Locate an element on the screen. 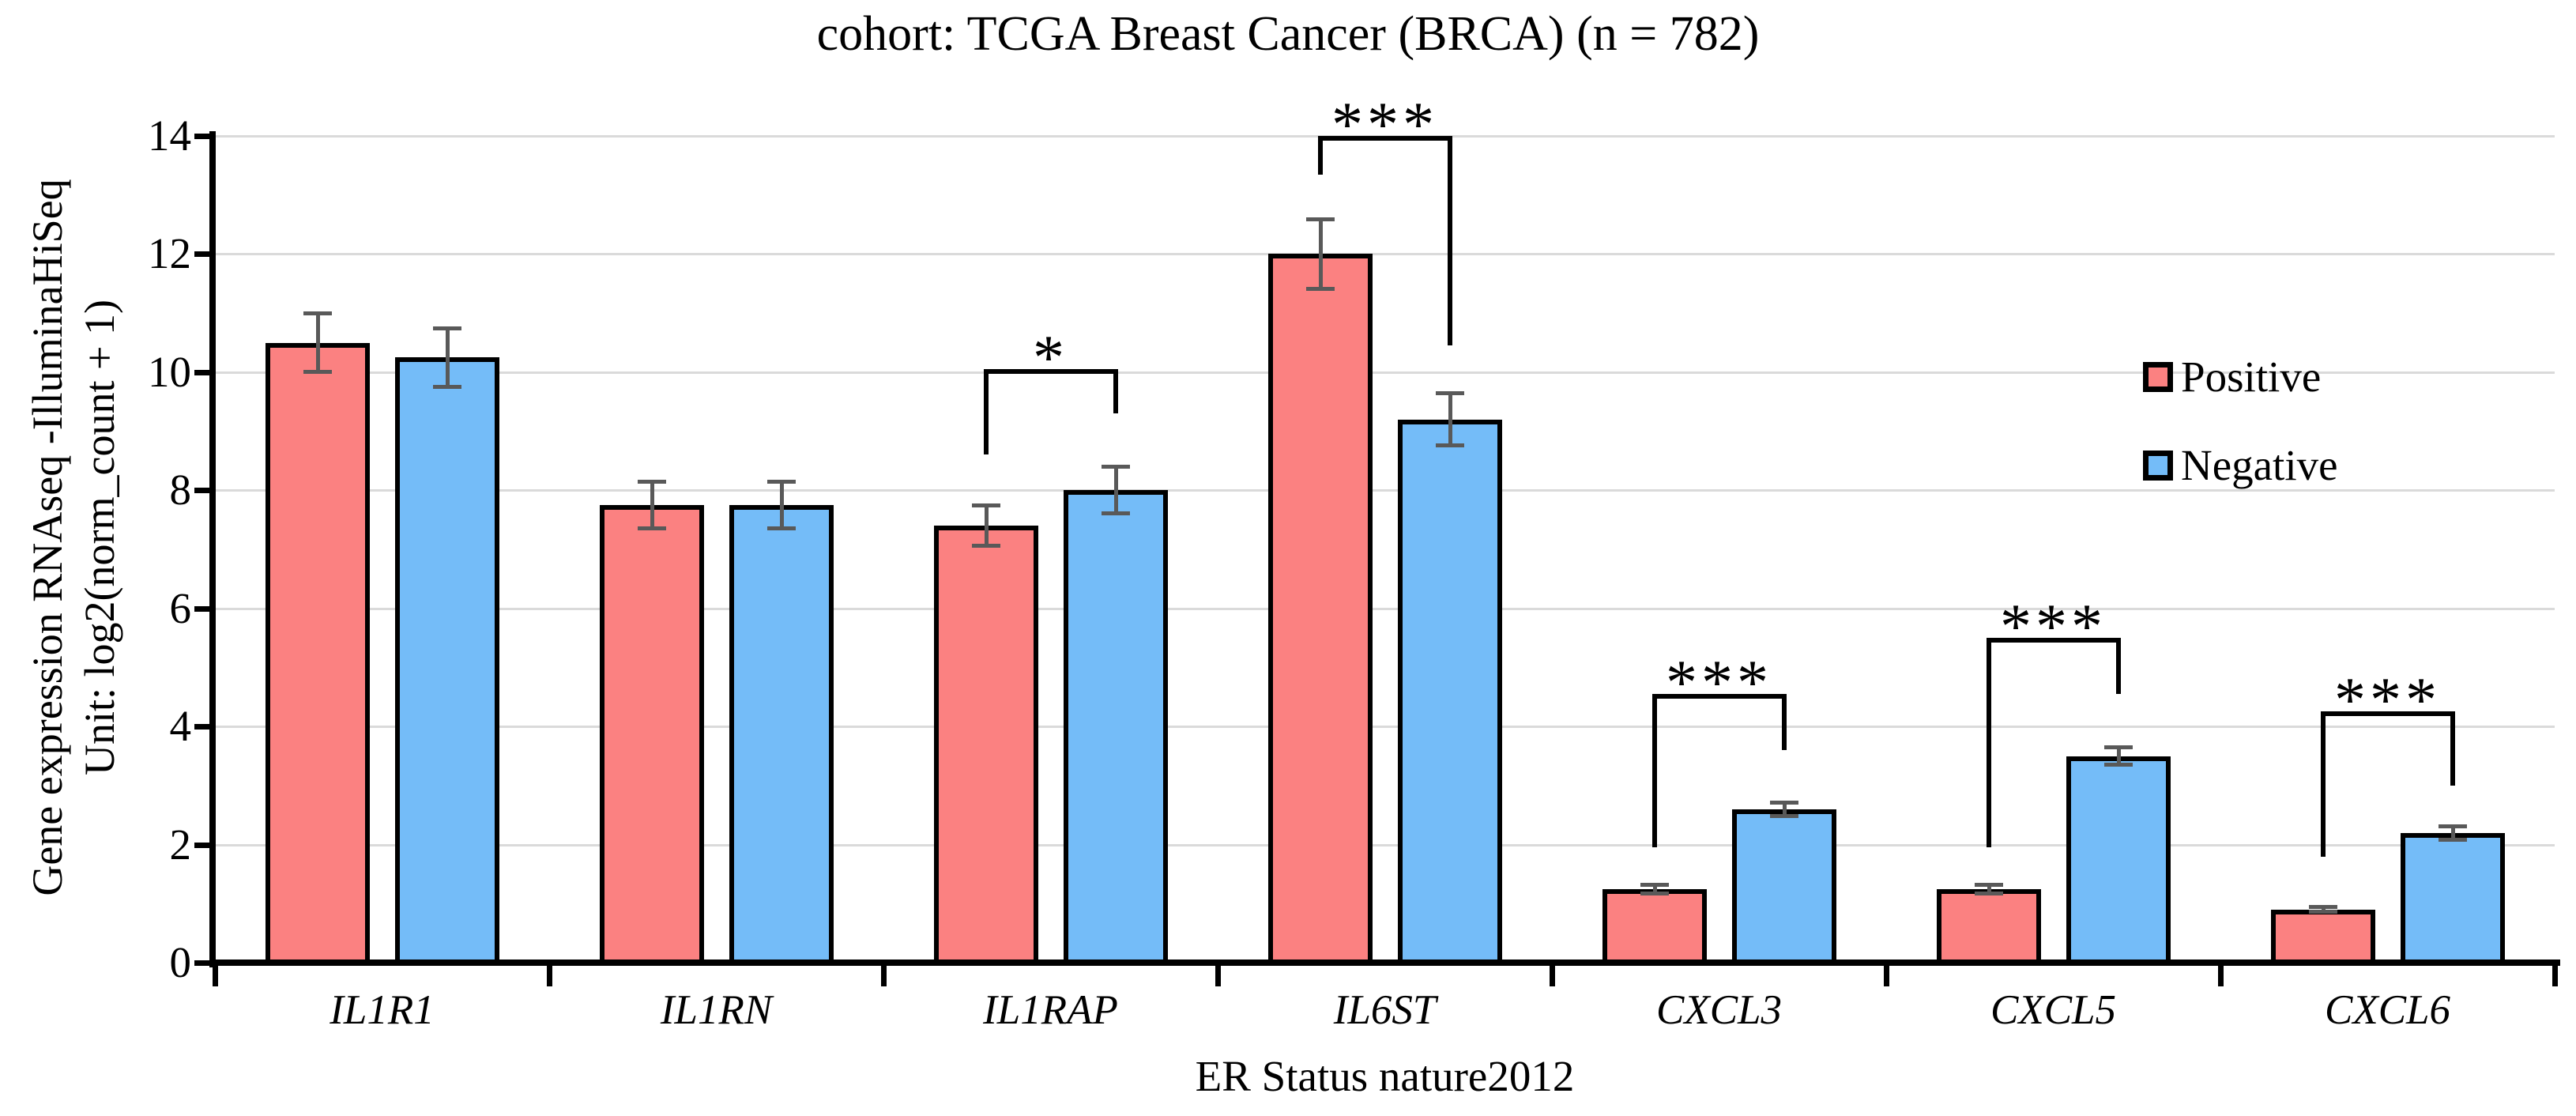  x-axis-label: ER Status nature2012 is located at coordinates (1385, 1076).